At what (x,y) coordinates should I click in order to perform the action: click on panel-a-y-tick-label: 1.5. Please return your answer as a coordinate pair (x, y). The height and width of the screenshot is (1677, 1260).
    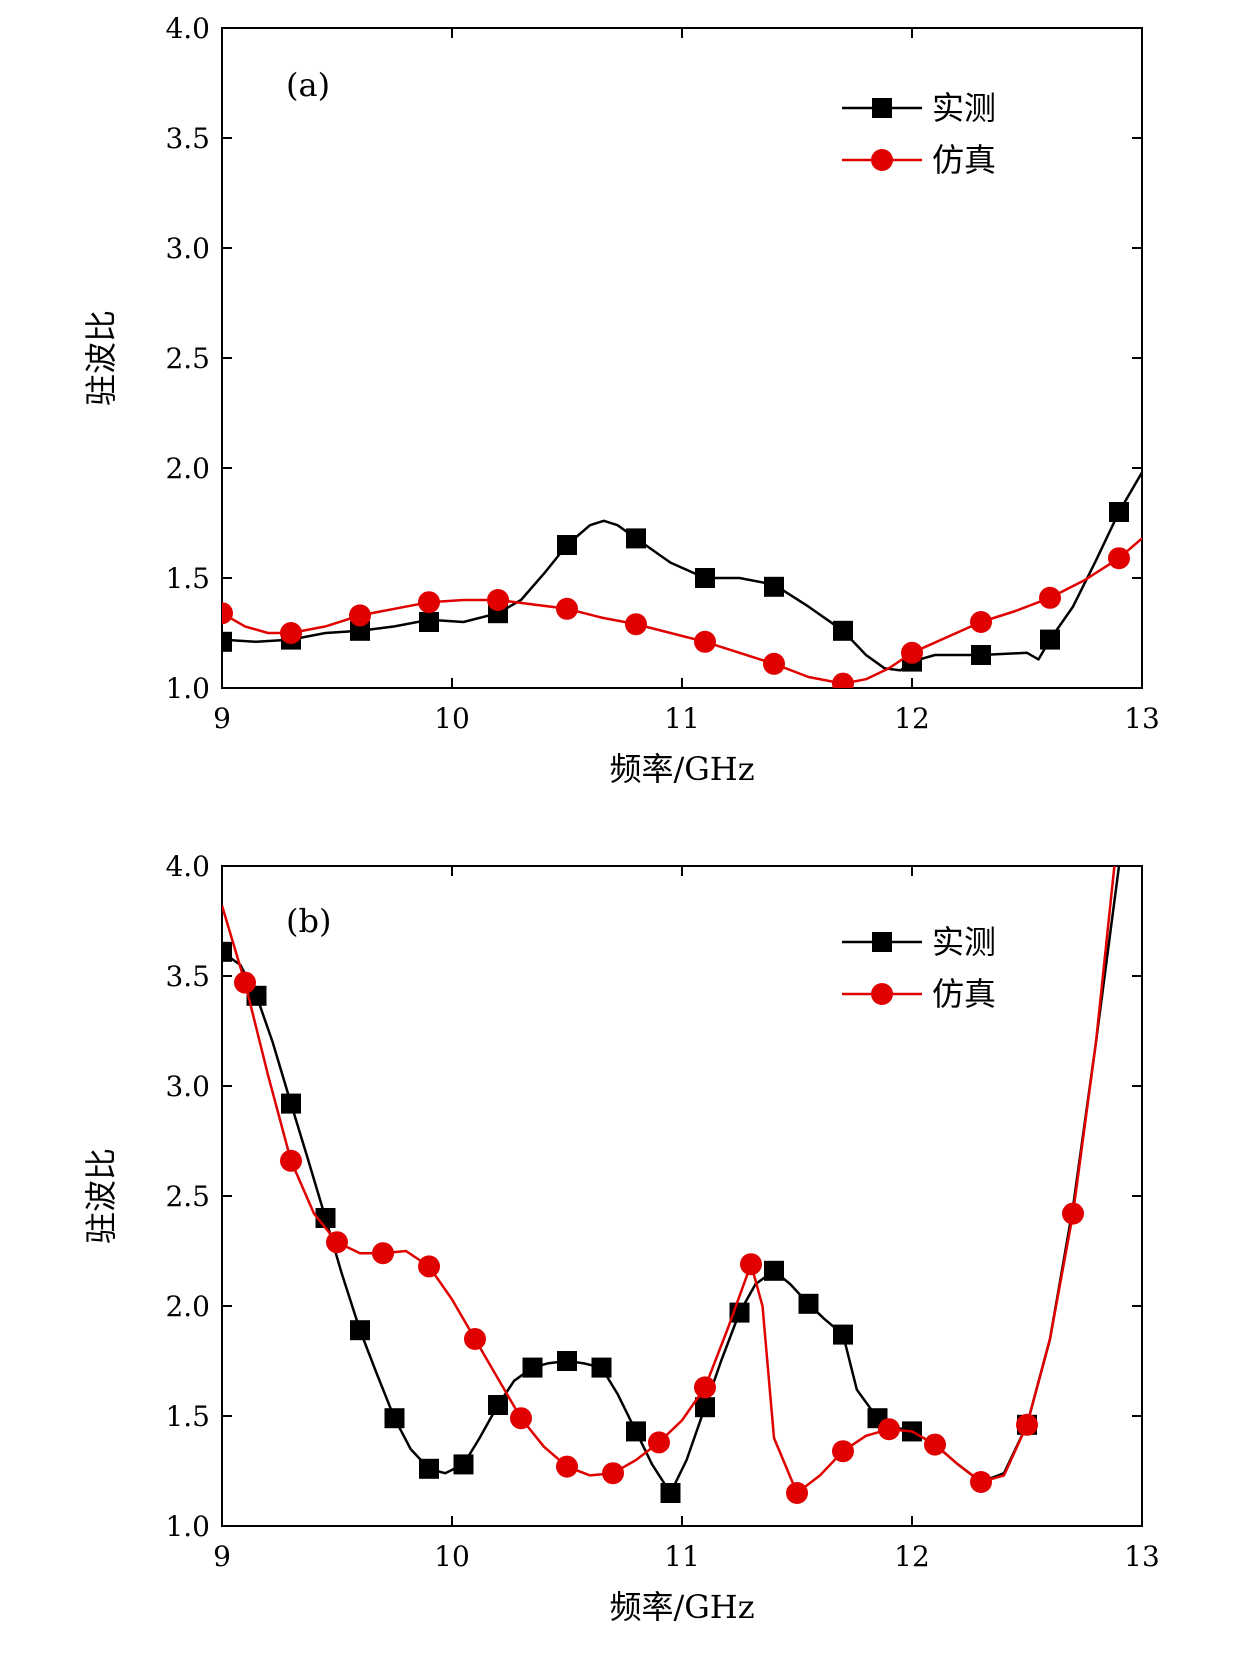
    Looking at the image, I should click on (187, 578).